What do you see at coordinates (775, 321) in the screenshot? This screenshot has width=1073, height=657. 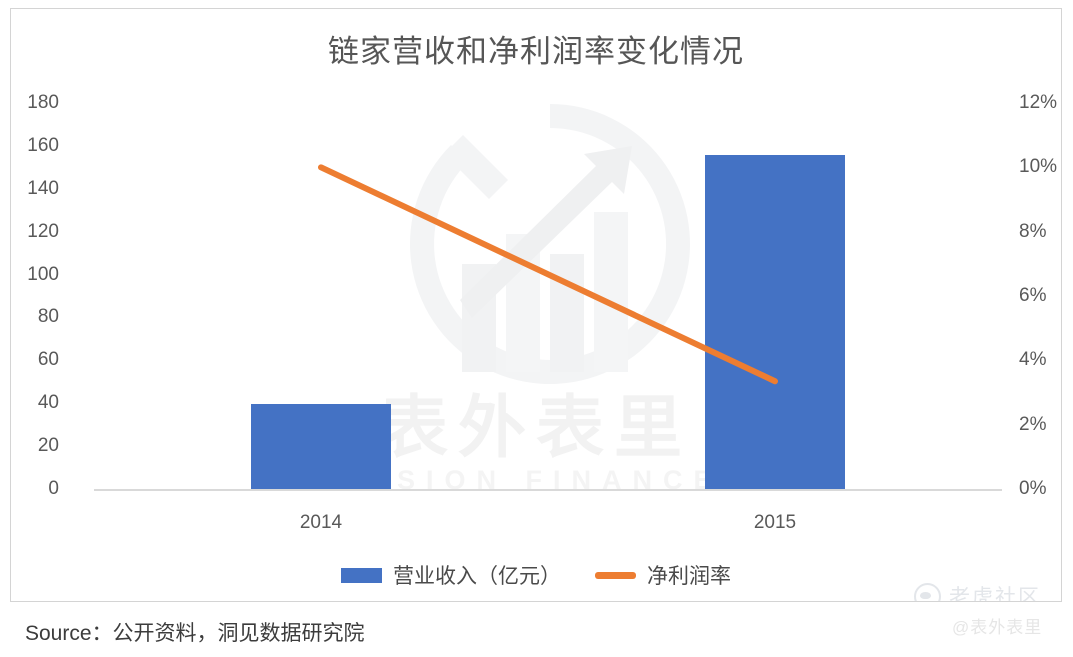 I see `bar-2015` at bounding box center [775, 321].